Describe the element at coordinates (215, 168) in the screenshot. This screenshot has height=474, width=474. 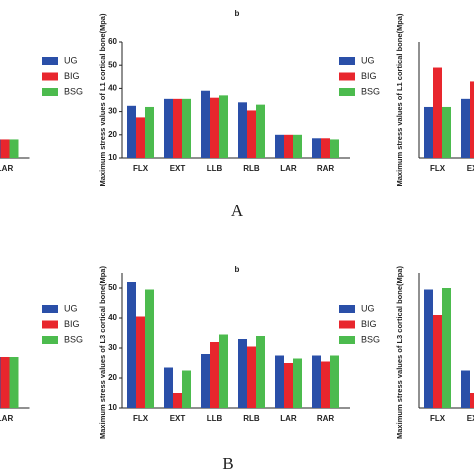
I see `x-tick-label: LLB` at that location.